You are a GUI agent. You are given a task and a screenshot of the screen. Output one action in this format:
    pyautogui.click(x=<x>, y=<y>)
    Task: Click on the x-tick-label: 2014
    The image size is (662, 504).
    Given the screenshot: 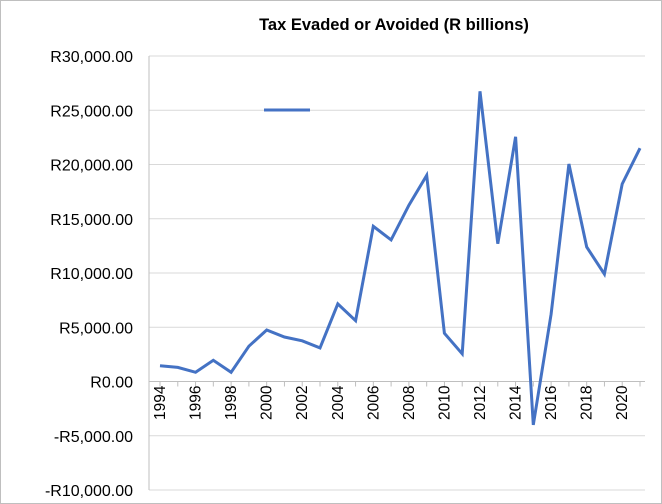 What is the action you would take?
    pyautogui.click(x=516, y=402)
    